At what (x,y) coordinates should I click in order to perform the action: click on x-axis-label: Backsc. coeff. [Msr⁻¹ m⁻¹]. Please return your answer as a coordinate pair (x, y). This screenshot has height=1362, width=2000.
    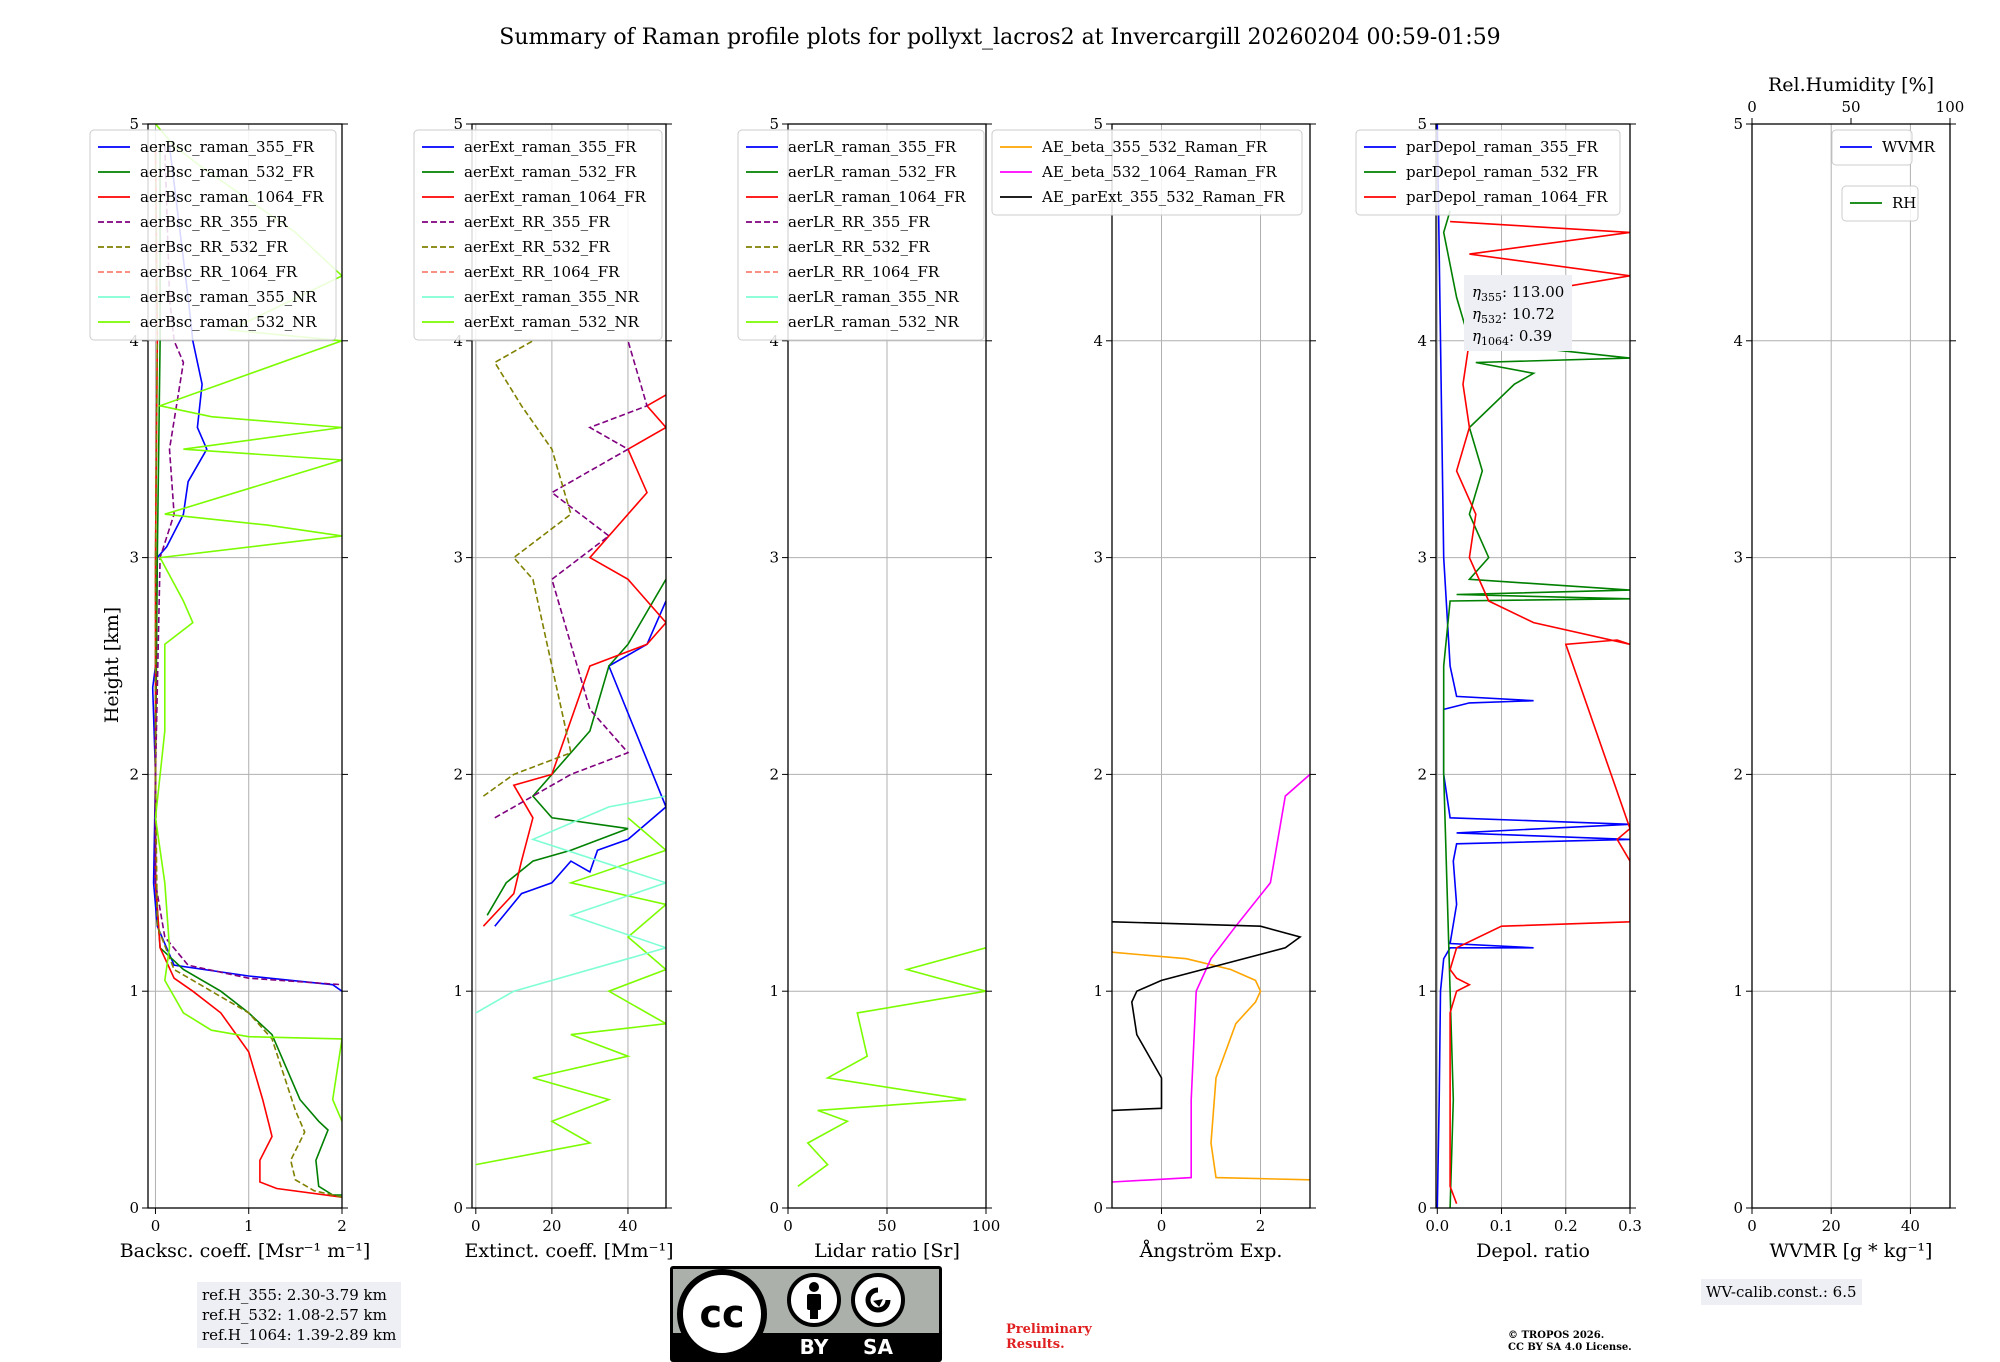
    Looking at the image, I should click on (245, 1251).